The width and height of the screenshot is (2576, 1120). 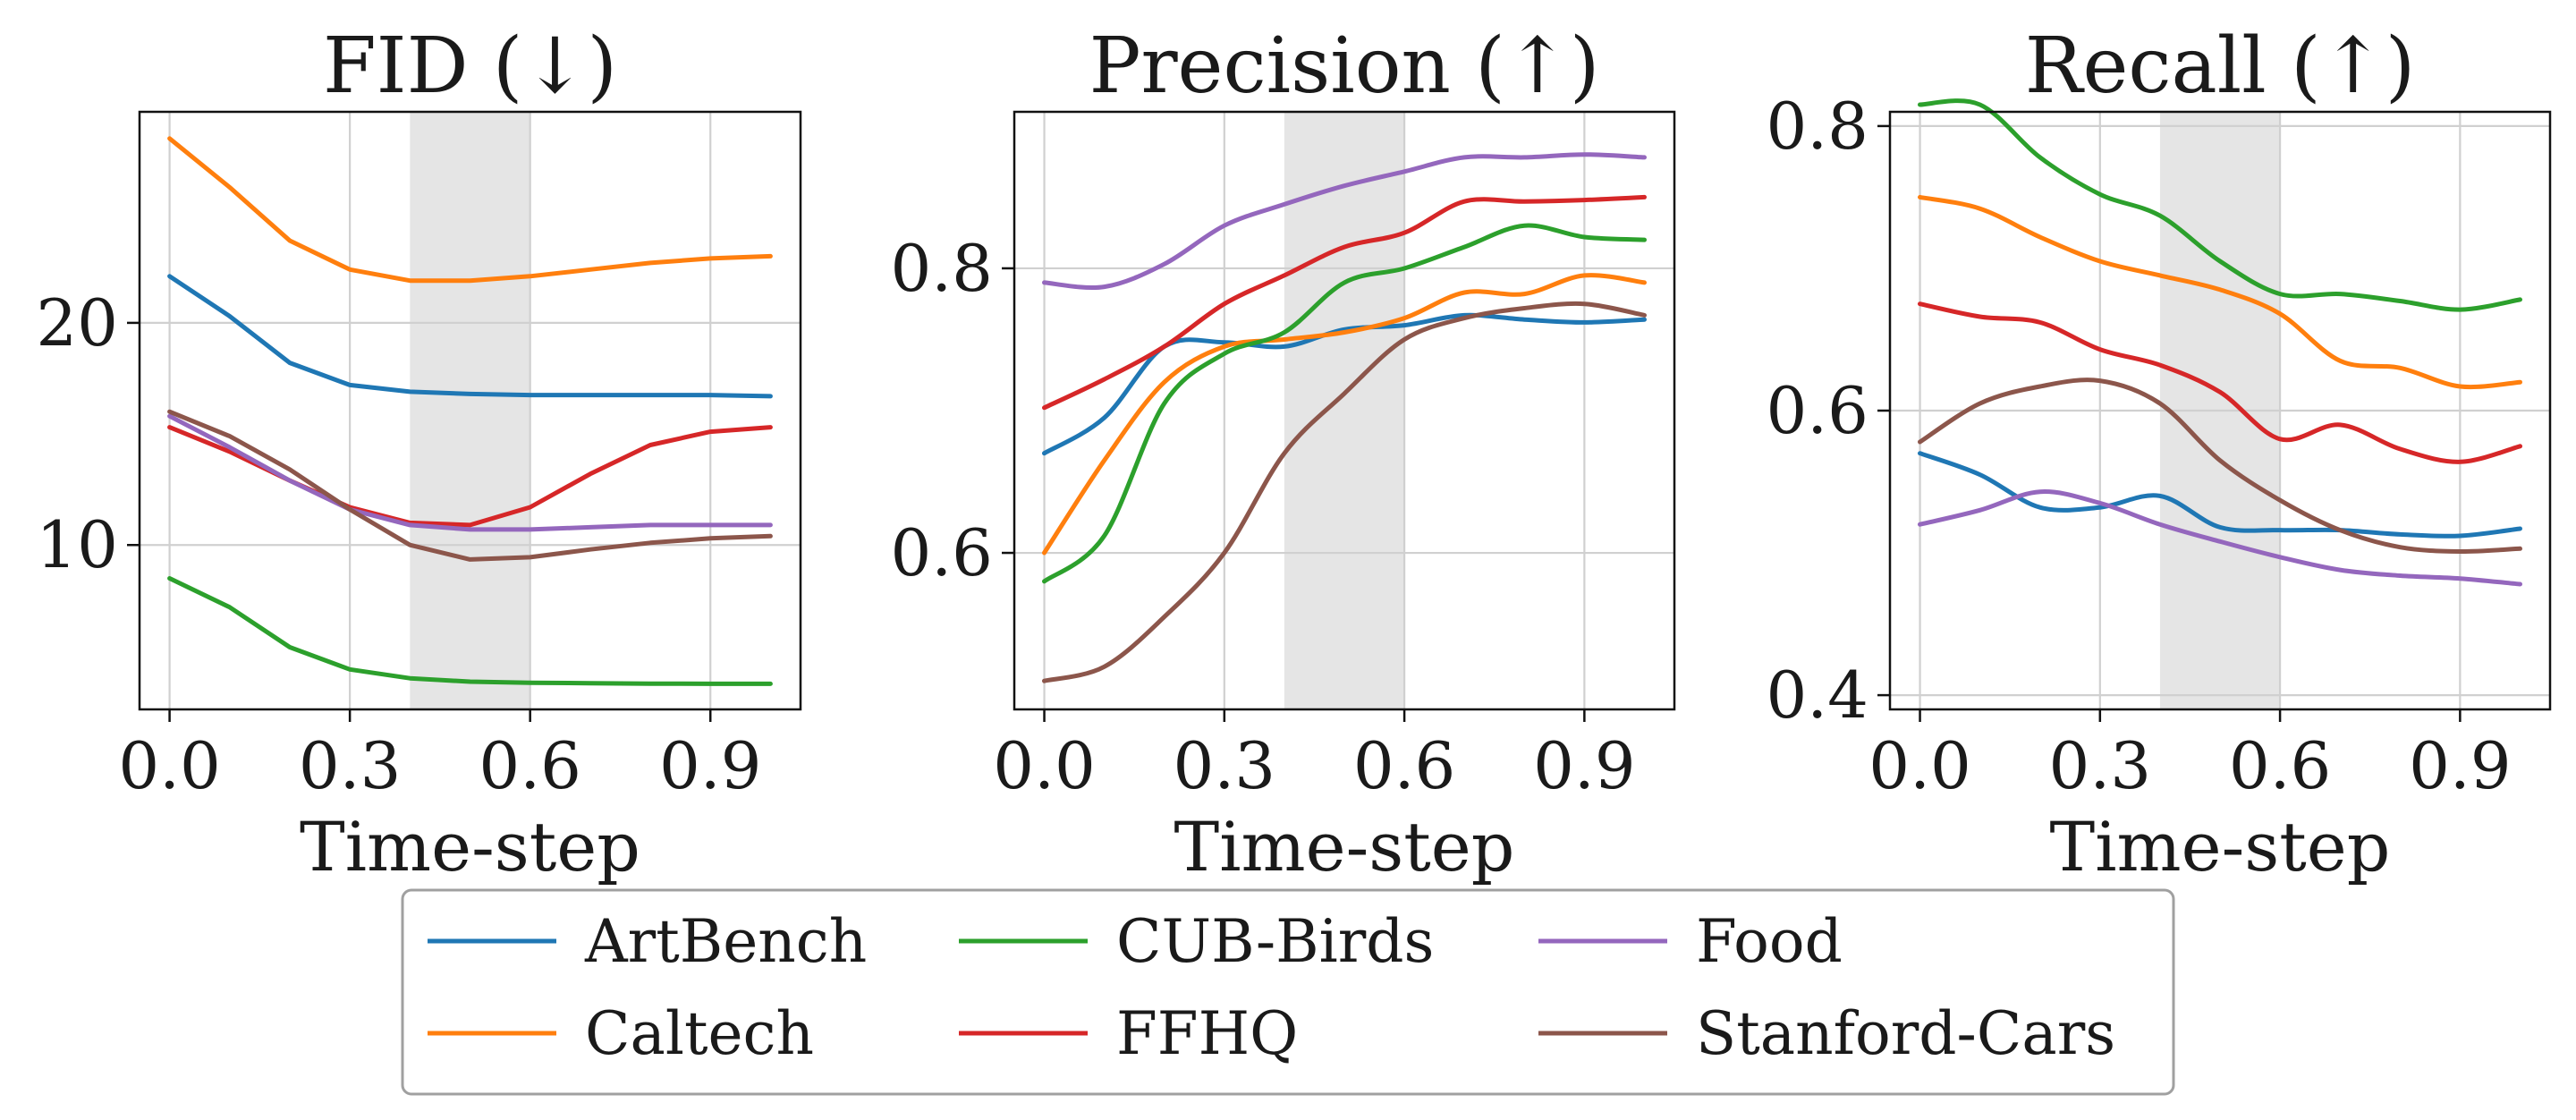 What do you see at coordinates (77, 544) in the screenshot?
I see `y-tick-label: 10` at bounding box center [77, 544].